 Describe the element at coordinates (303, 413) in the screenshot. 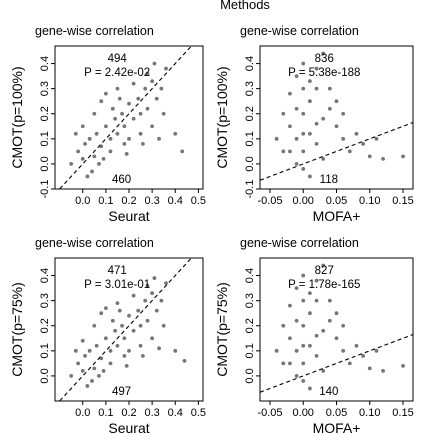

I see `x-tick-label: 0.00` at that location.